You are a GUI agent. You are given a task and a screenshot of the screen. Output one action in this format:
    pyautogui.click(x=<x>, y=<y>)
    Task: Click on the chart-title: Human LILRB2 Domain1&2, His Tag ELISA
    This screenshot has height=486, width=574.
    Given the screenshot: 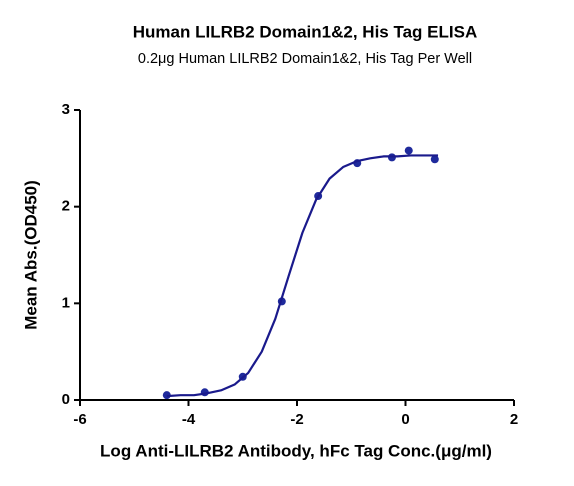 What is the action you would take?
    pyautogui.click(x=305, y=31)
    